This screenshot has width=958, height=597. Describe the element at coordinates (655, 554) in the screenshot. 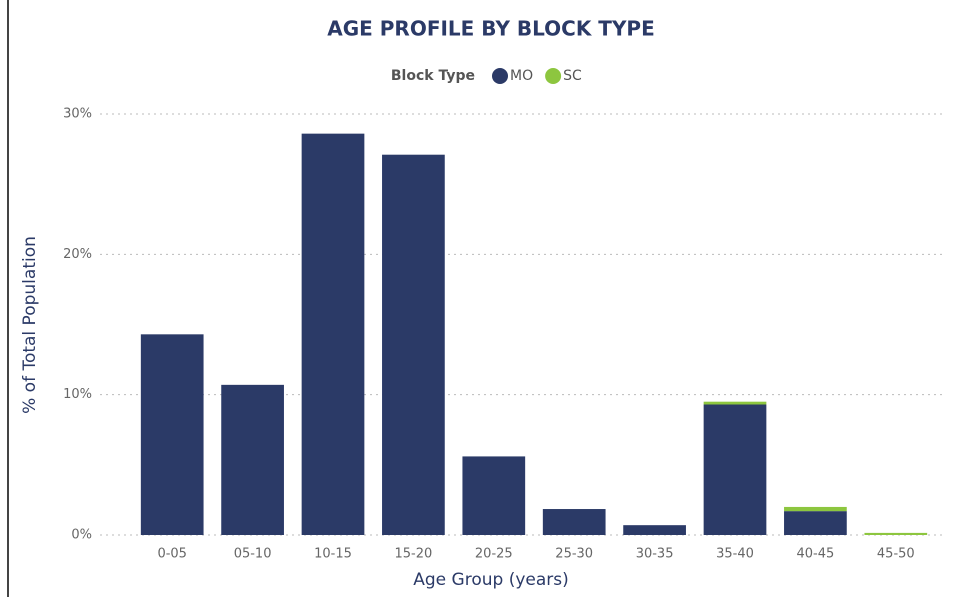

I see `x-tick-label: 30-35` at that location.